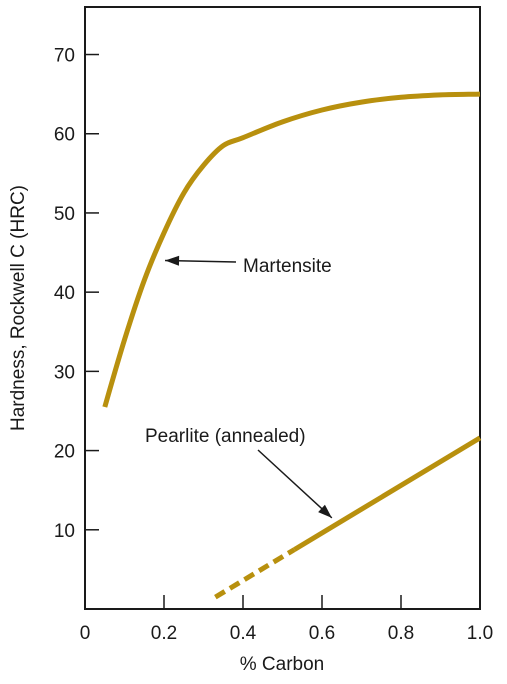  What do you see at coordinates (286, 619) in the screenshot?
I see `x-axis-ticks: 0 0.2 0.4 0.6 0.8 1.0` at bounding box center [286, 619].